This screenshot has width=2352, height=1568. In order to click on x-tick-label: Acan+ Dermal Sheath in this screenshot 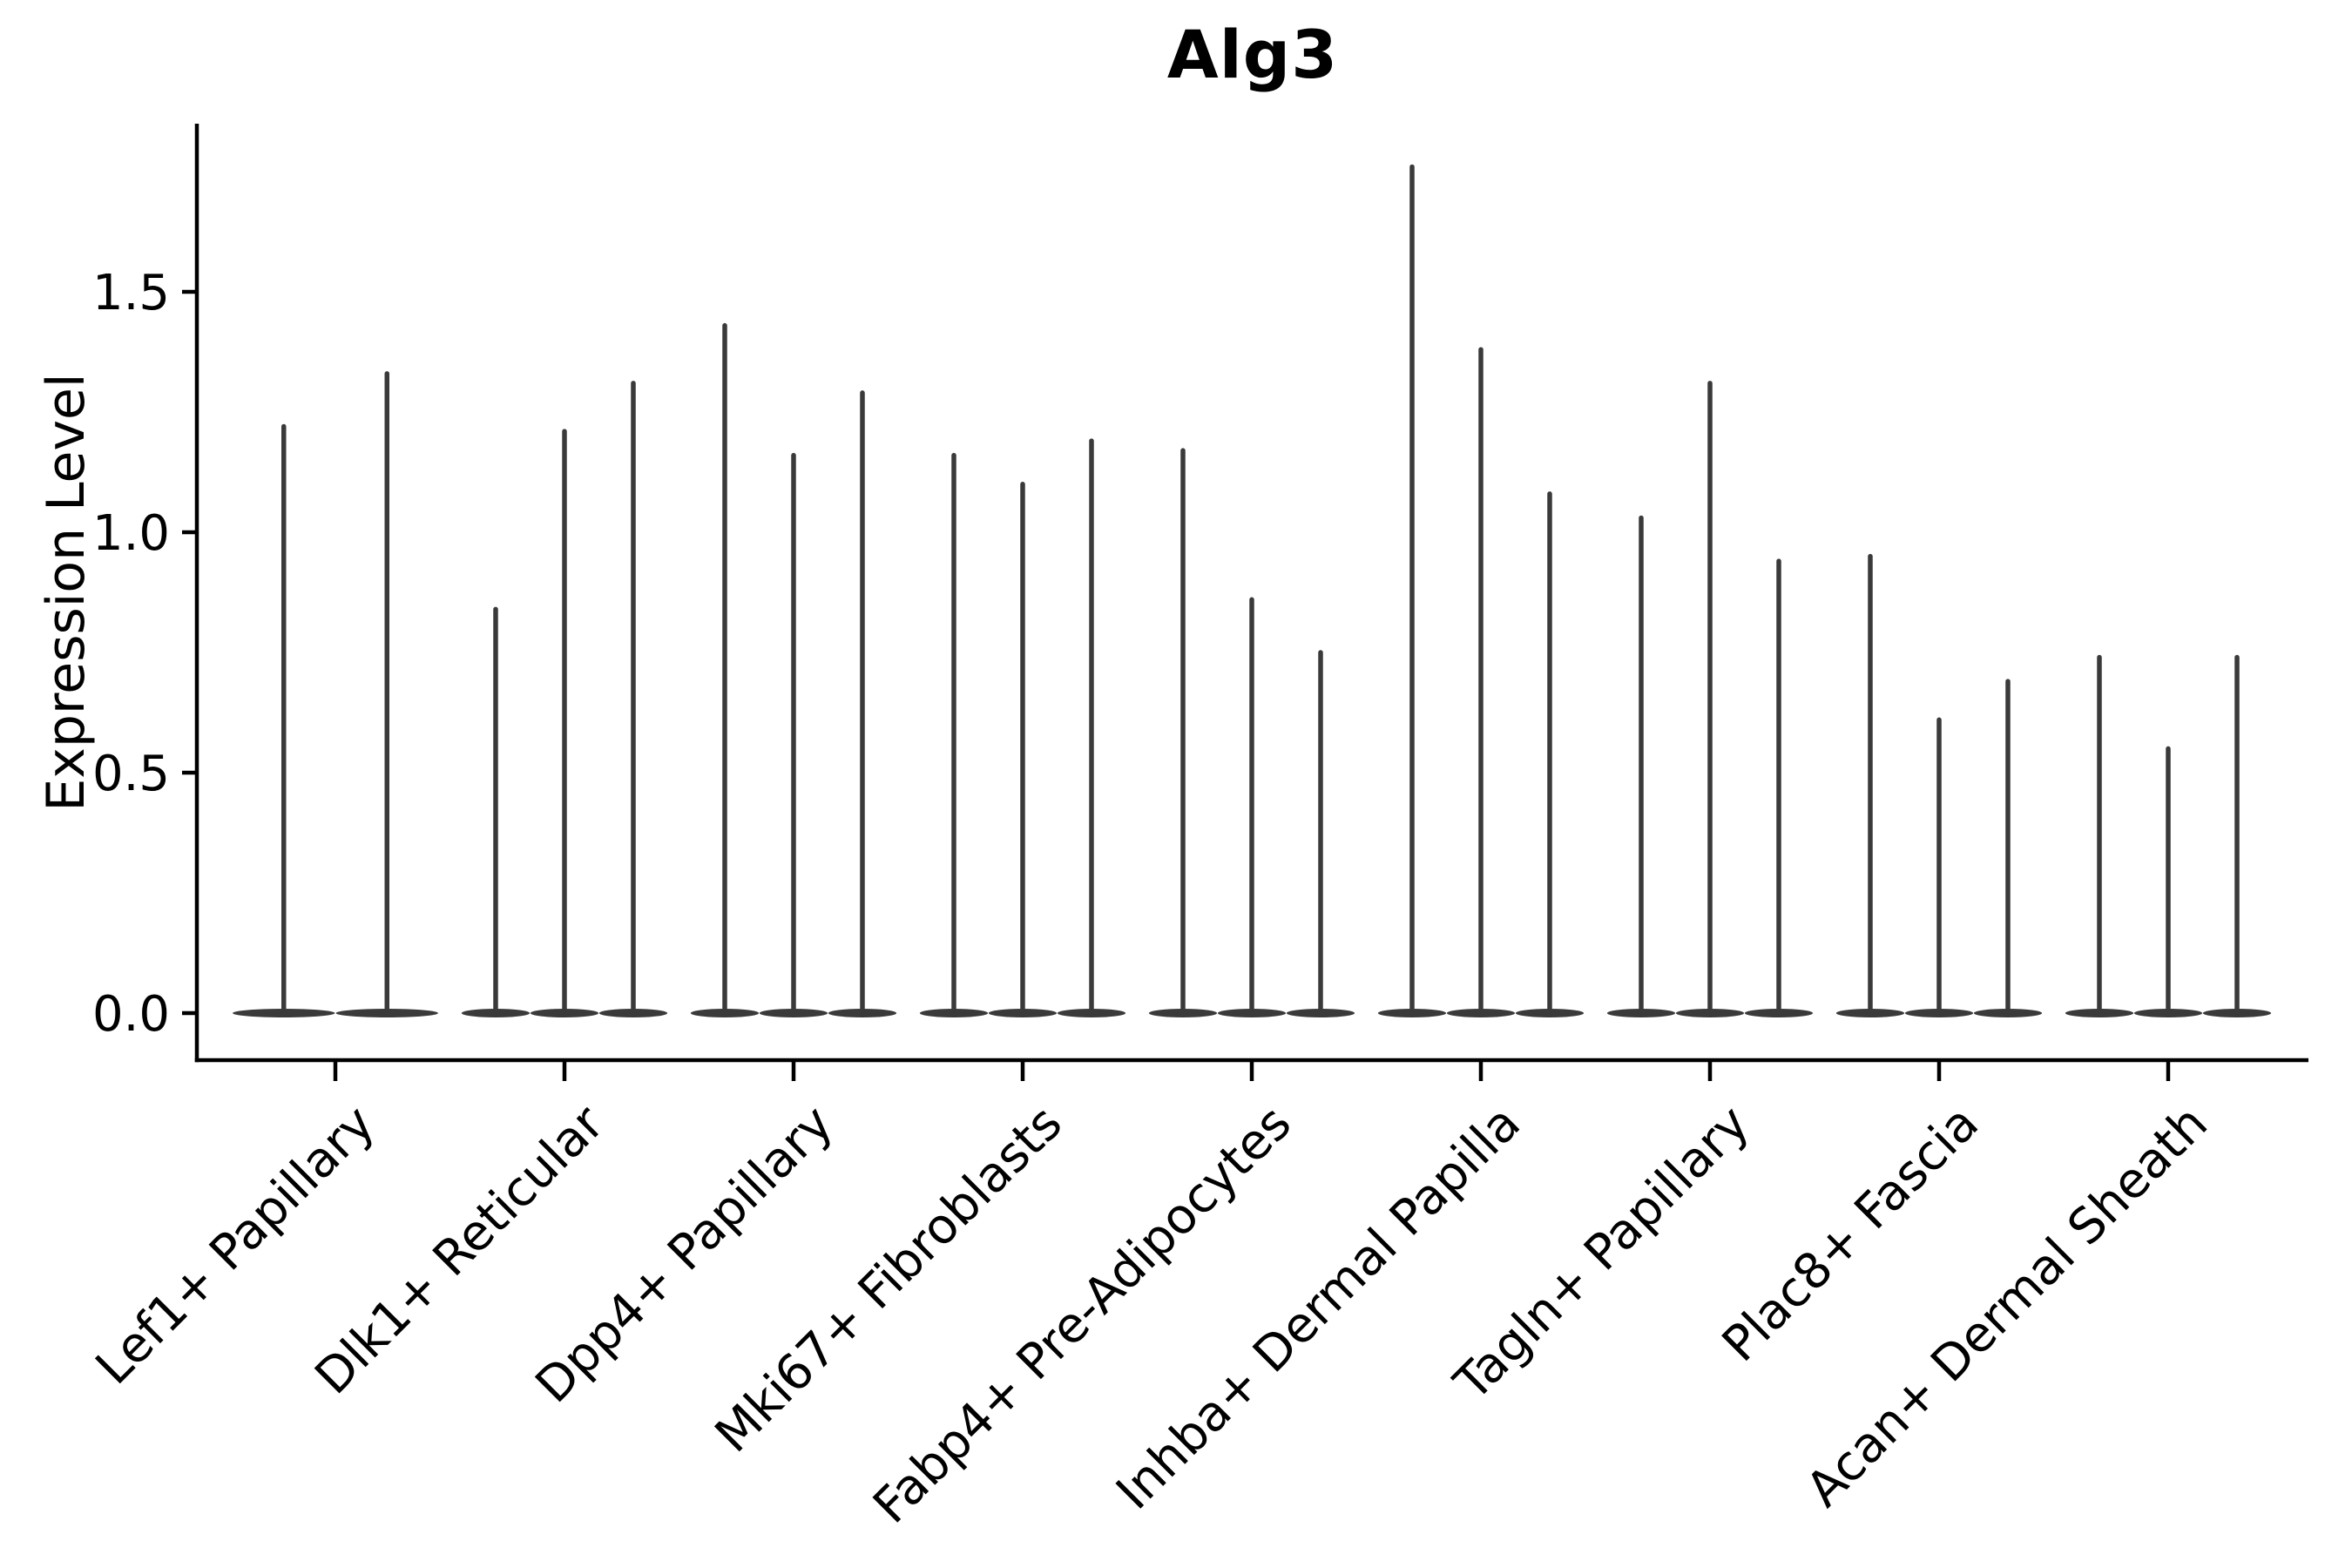, I will do `click(2007, 1306)`.